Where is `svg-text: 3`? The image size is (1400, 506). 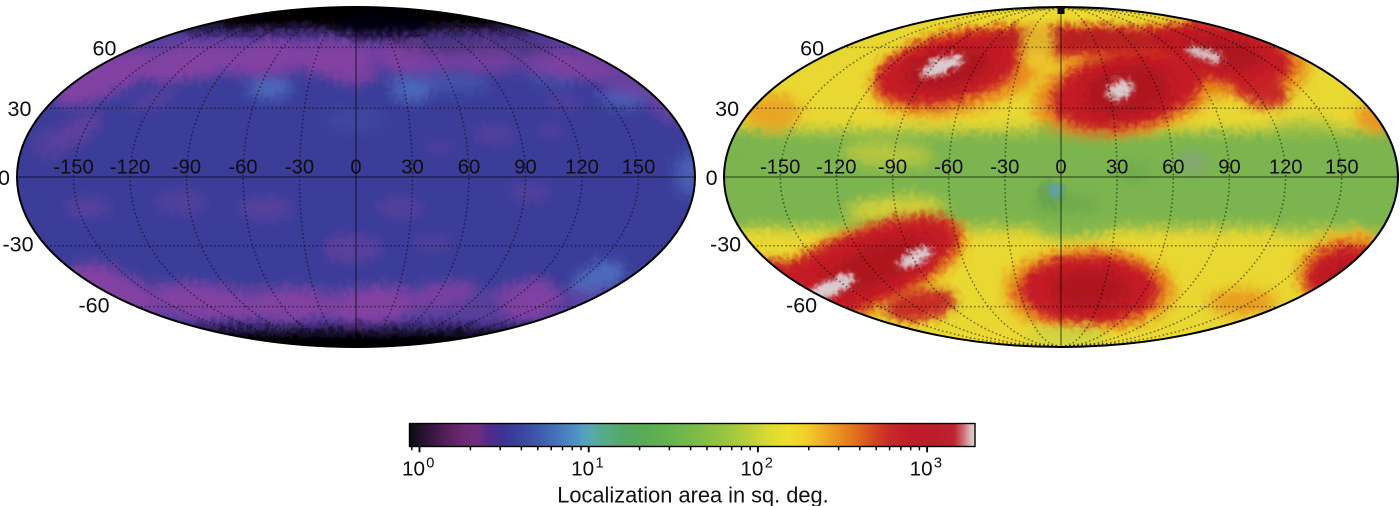 svg-text: 3 is located at coordinates (938, 464).